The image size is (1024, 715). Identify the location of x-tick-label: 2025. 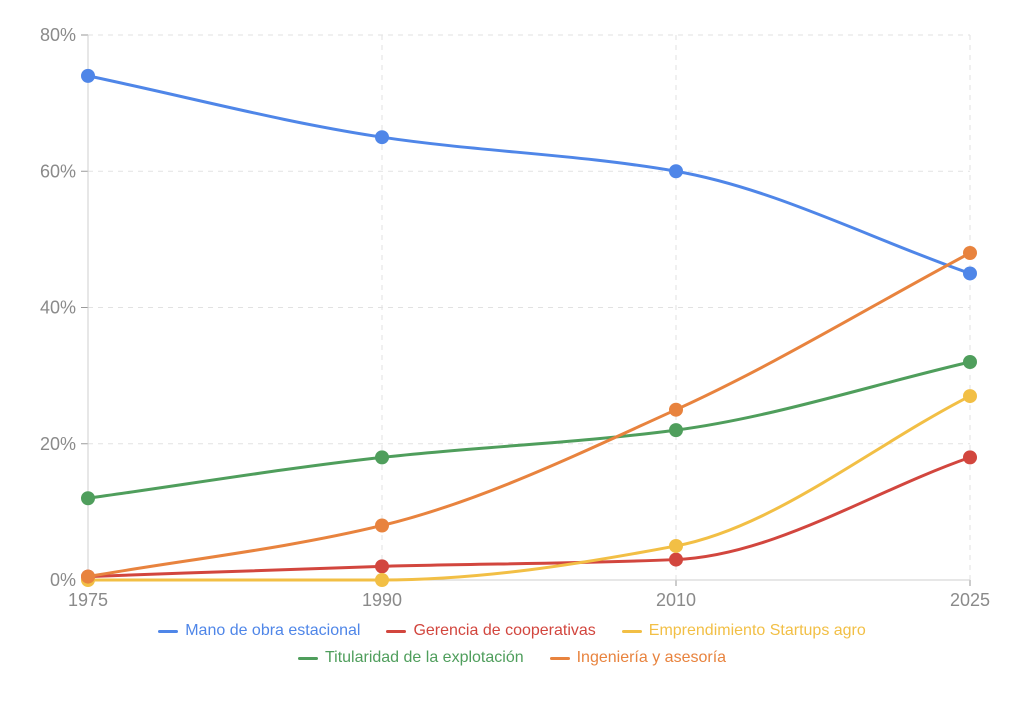
(970, 600).